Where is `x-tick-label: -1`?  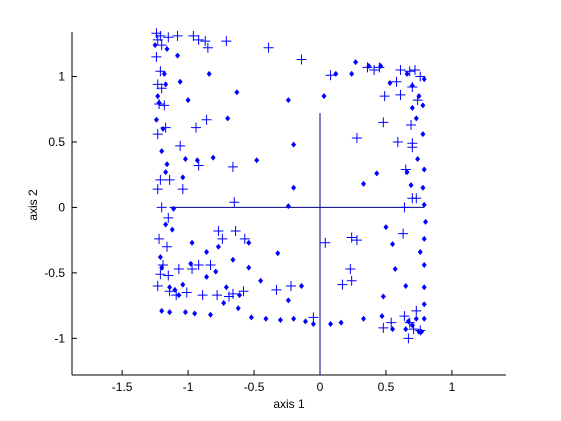
x-tick-label: -1 is located at coordinates (188, 387).